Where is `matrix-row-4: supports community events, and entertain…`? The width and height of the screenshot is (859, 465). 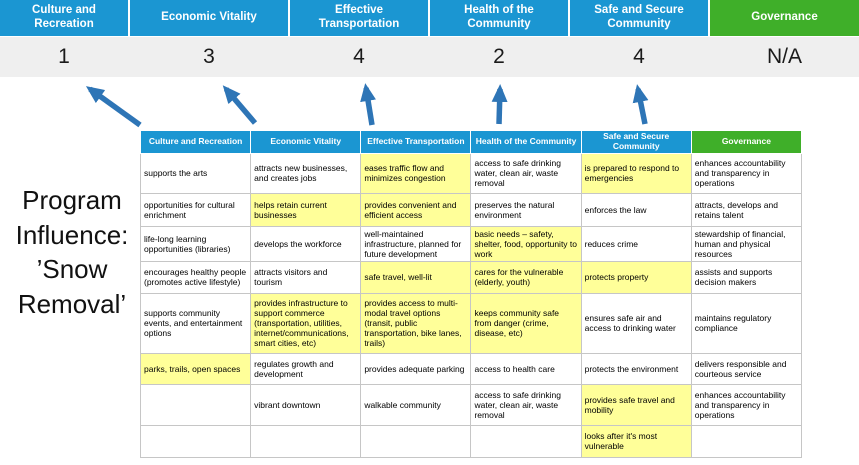
matrix-row-4: supports community events, and entertain… is located at coordinates (471, 323).